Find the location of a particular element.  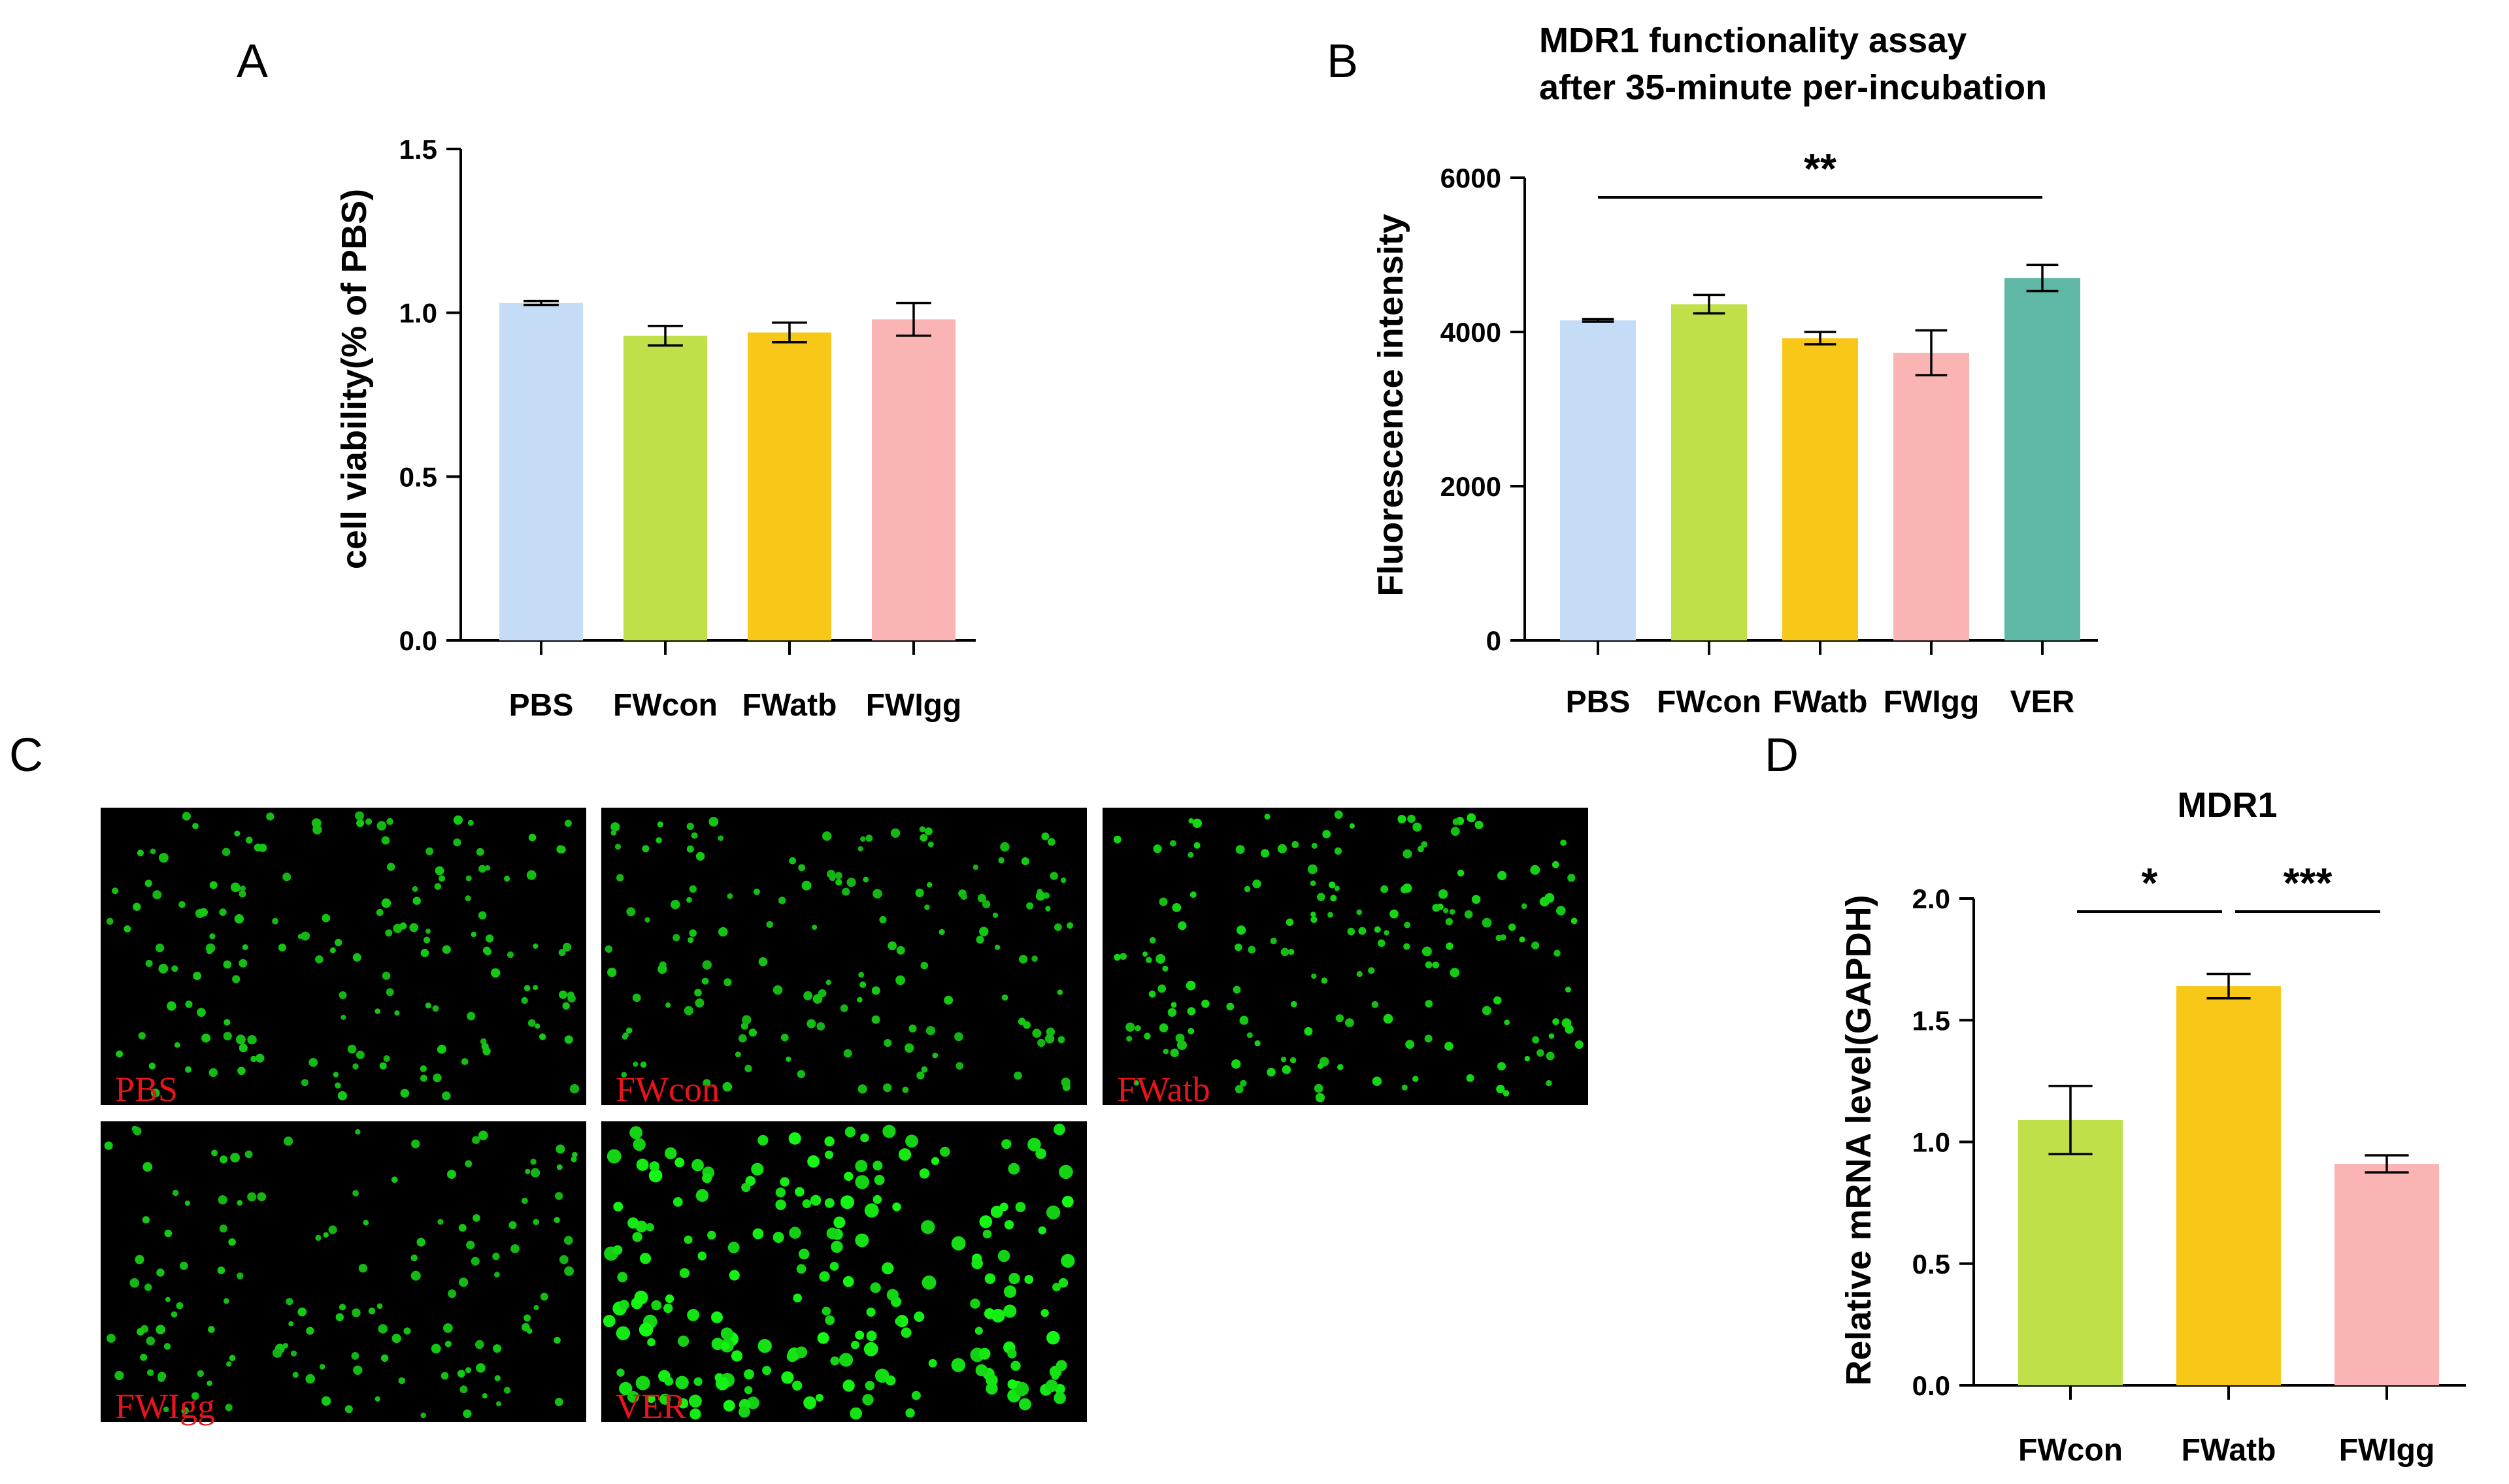

chart-b-bar is located at coordinates (1931, 496).